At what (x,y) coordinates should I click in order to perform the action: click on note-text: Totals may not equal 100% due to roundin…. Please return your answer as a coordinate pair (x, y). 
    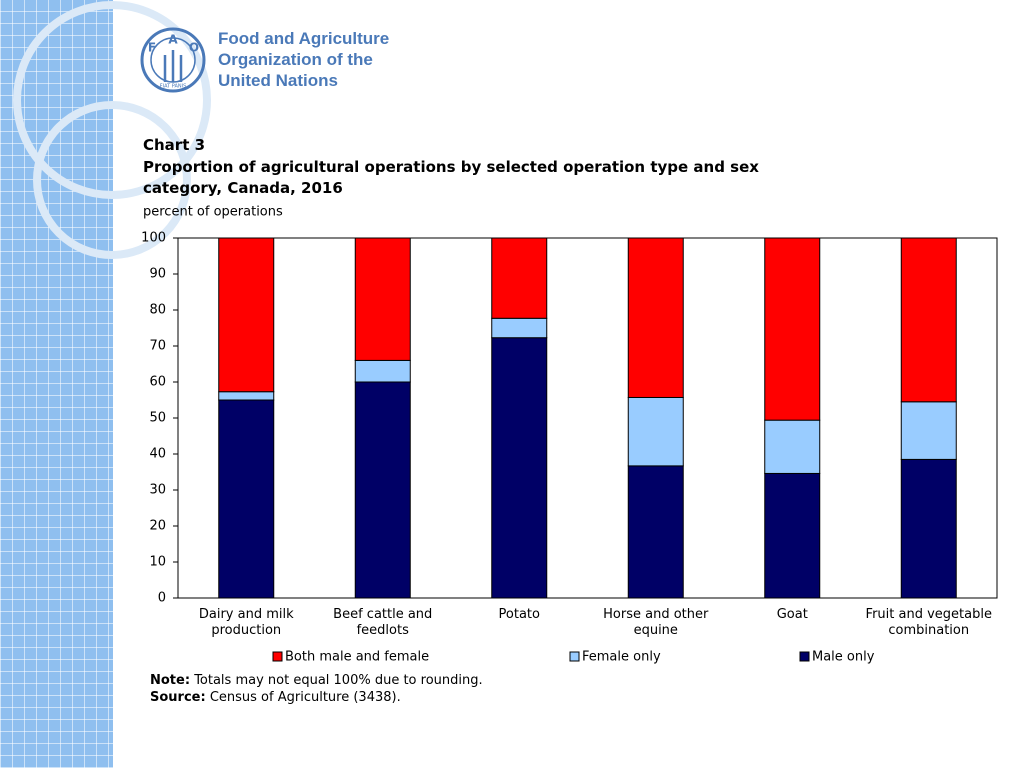
    Looking at the image, I should click on (338, 680).